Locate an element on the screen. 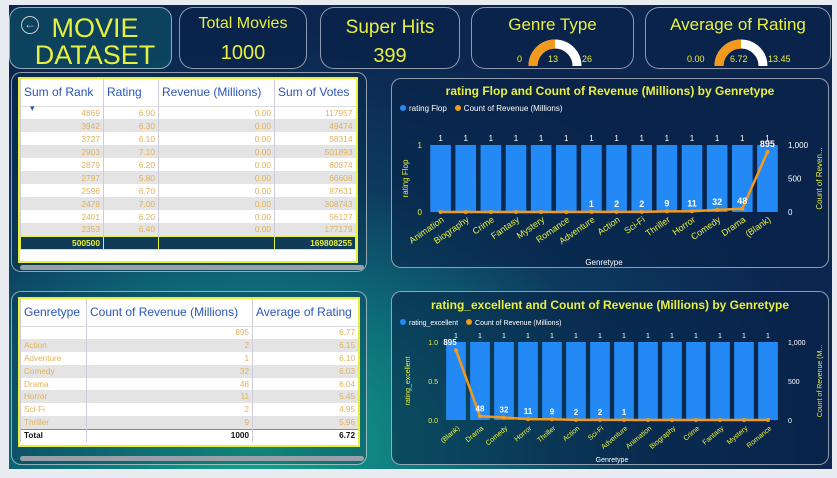 The width and height of the screenshot is (837, 478). table-cell: Thriller is located at coordinates (53, 423).